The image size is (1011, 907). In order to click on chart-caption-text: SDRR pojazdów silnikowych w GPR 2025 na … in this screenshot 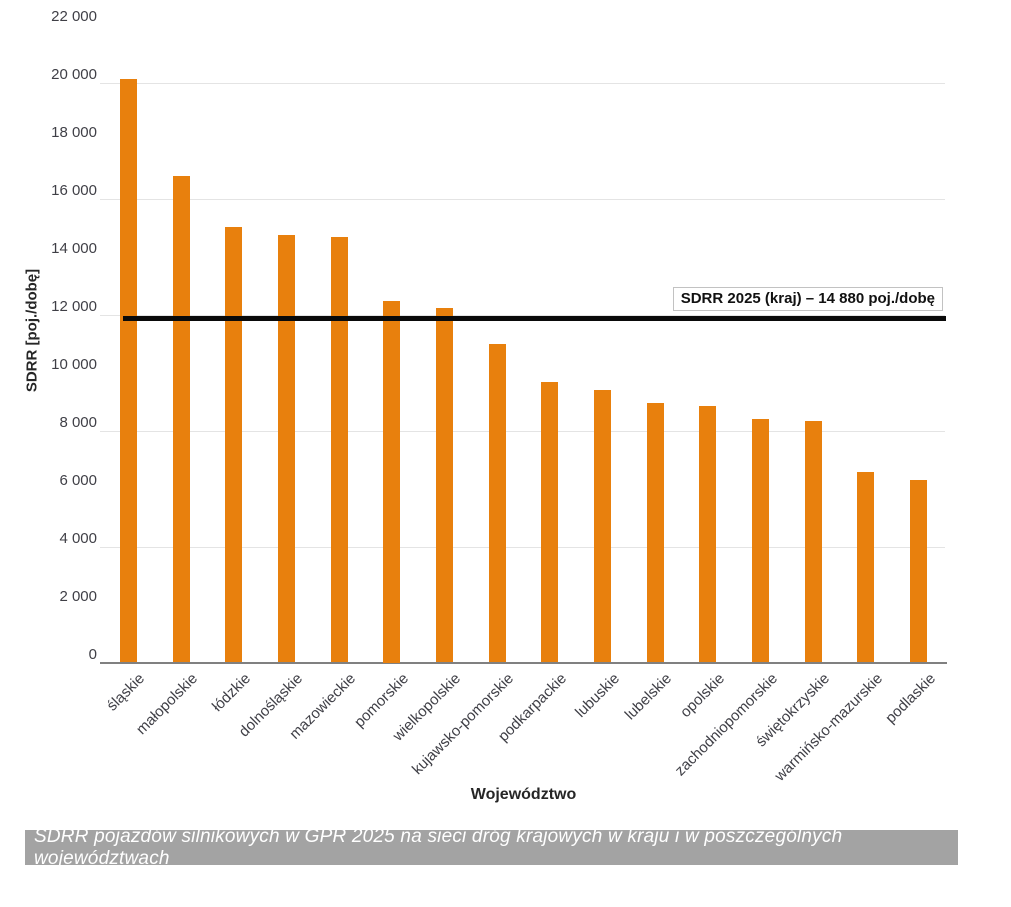, I will do `click(438, 847)`.